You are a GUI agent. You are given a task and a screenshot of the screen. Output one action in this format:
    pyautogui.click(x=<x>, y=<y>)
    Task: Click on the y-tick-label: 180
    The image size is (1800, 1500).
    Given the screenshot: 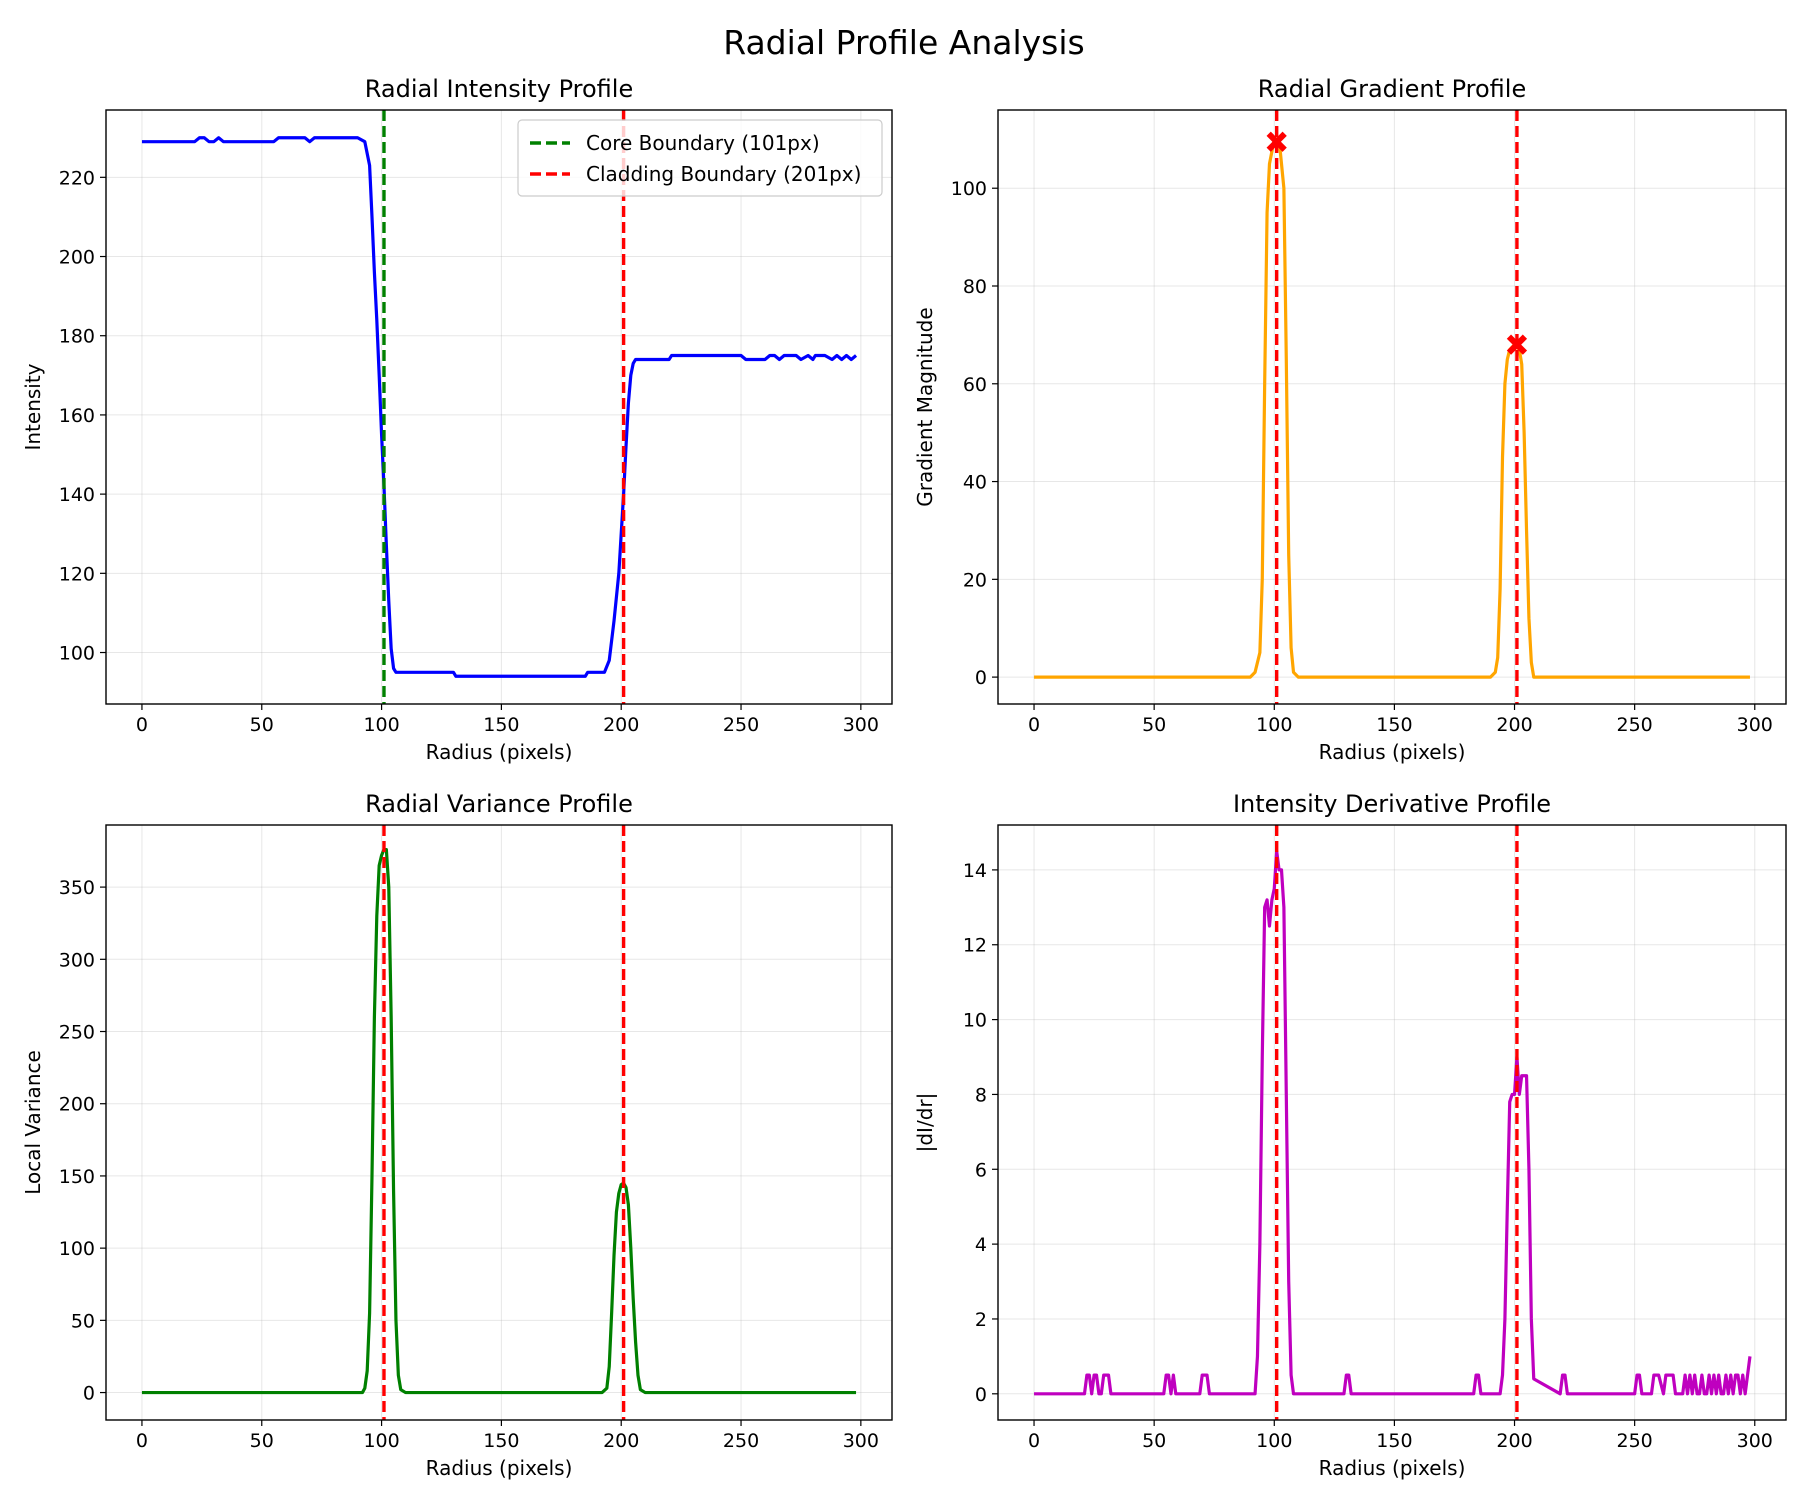 What is the action you would take?
    pyautogui.click(x=77, y=337)
    